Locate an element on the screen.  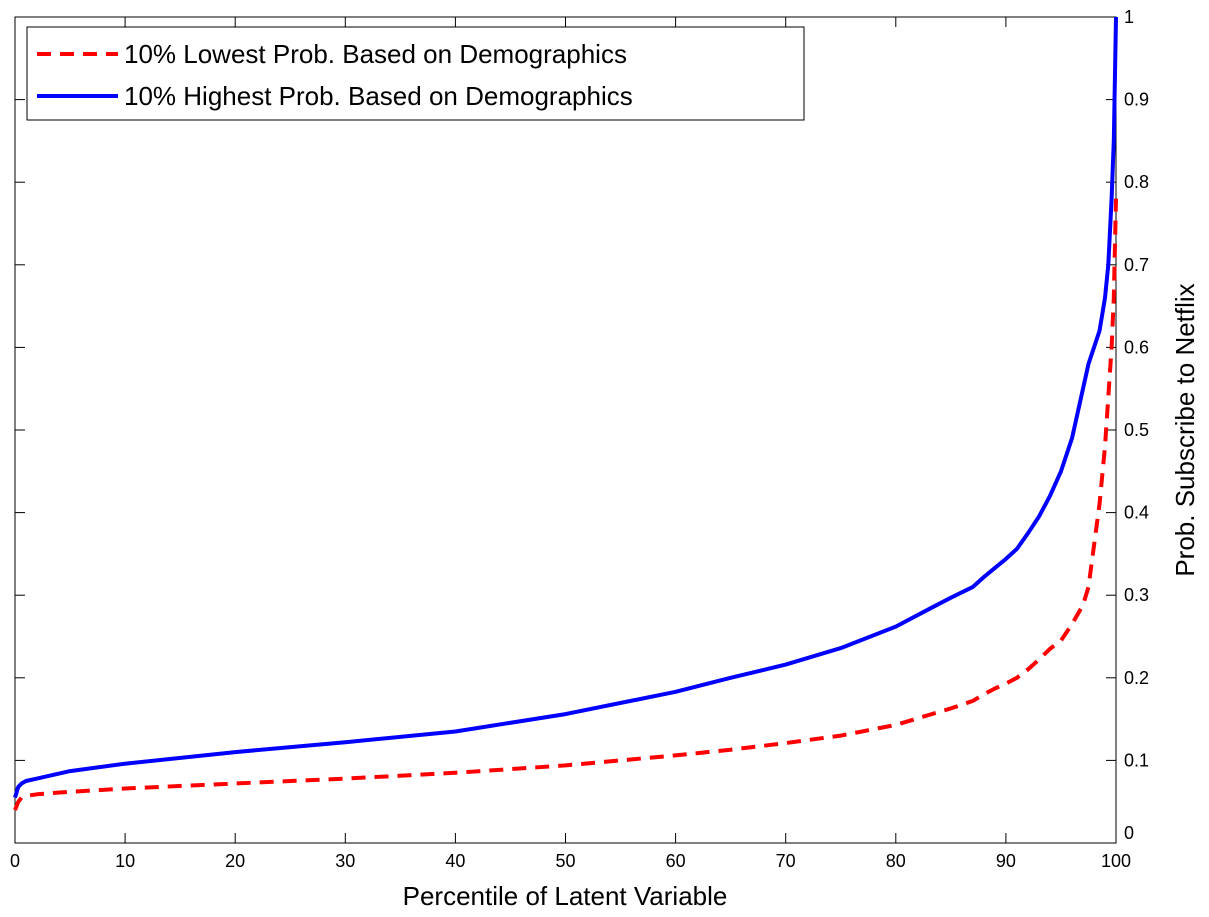
y-tick-label: 0.1 is located at coordinates (1136, 760).